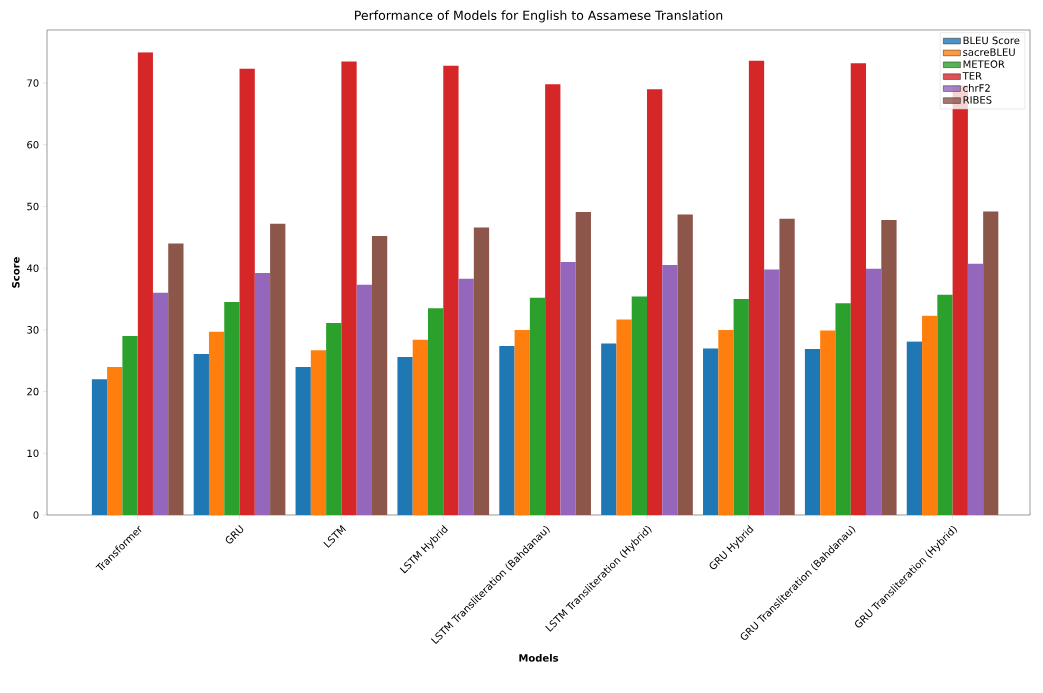 This screenshot has height=693, width=1043. I want to click on y-tick-label: 30, so click(33, 330).